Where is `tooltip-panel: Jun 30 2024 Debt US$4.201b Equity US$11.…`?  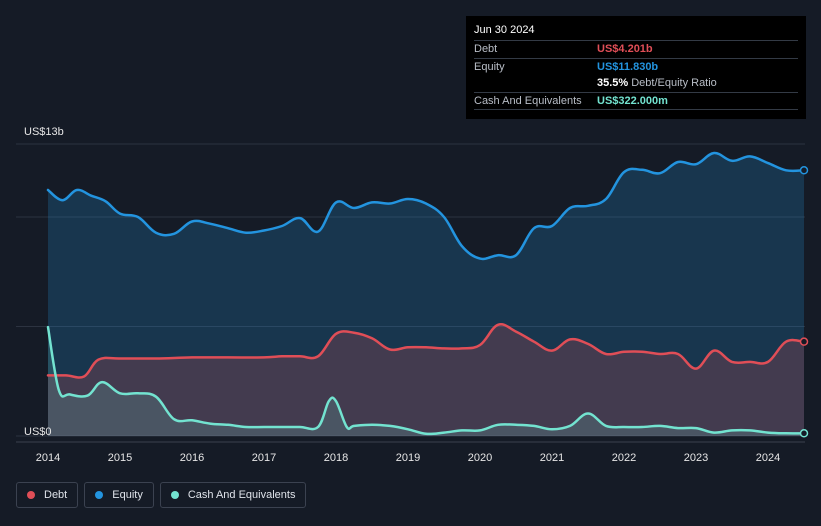
tooltip-panel: Jun 30 2024 Debt US$4.201b Equity US$11.… is located at coordinates (636, 67).